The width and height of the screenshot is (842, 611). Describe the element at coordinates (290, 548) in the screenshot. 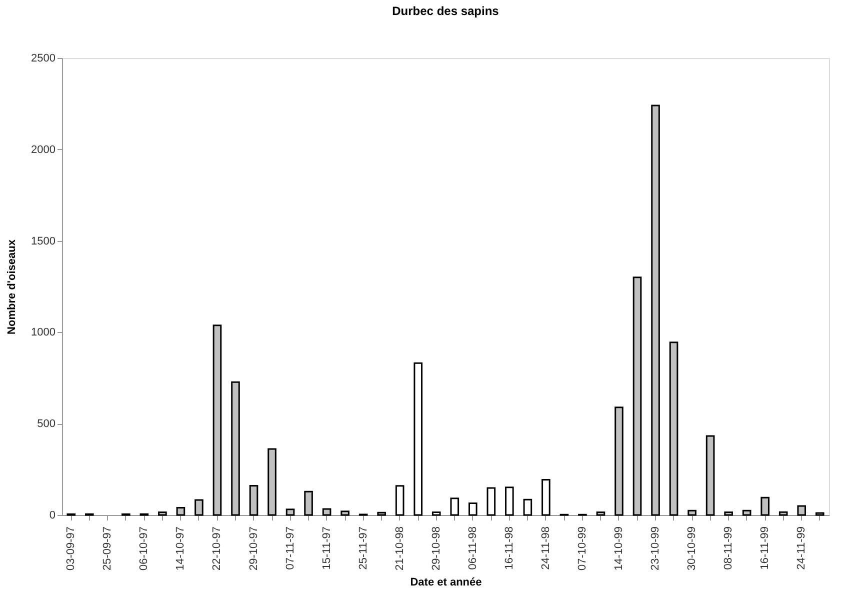

I see `x-tick-label: 07-11-97` at that location.